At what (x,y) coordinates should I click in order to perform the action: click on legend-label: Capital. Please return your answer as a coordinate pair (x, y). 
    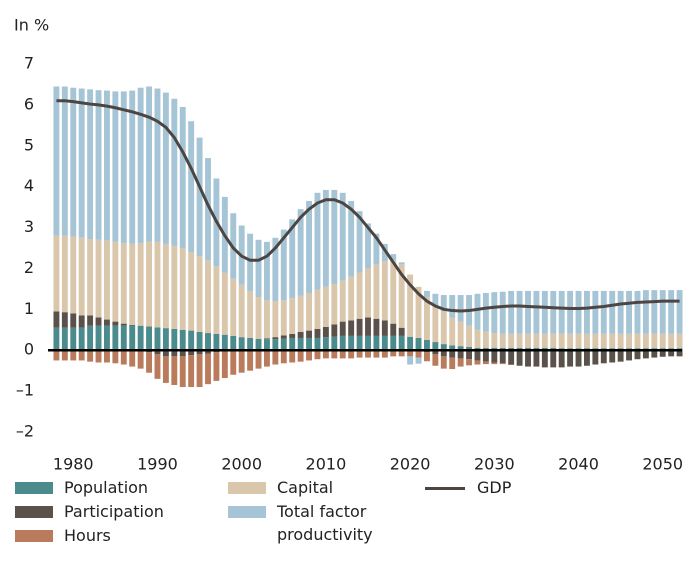
    Looking at the image, I should click on (305, 487).